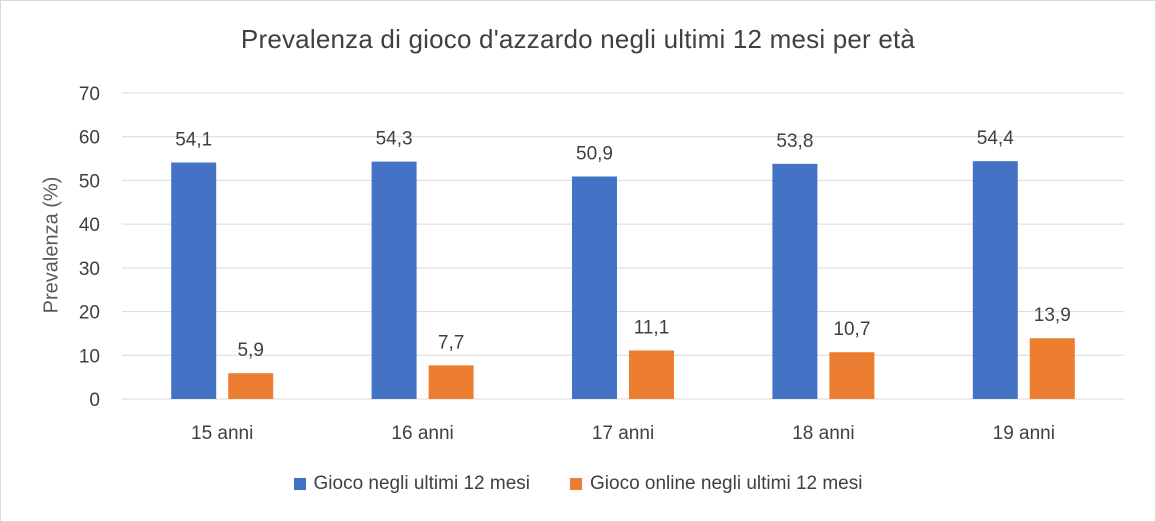 Image resolution: width=1156 pixels, height=522 pixels. I want to click on y-tick-label: 30, so click(89, 269).